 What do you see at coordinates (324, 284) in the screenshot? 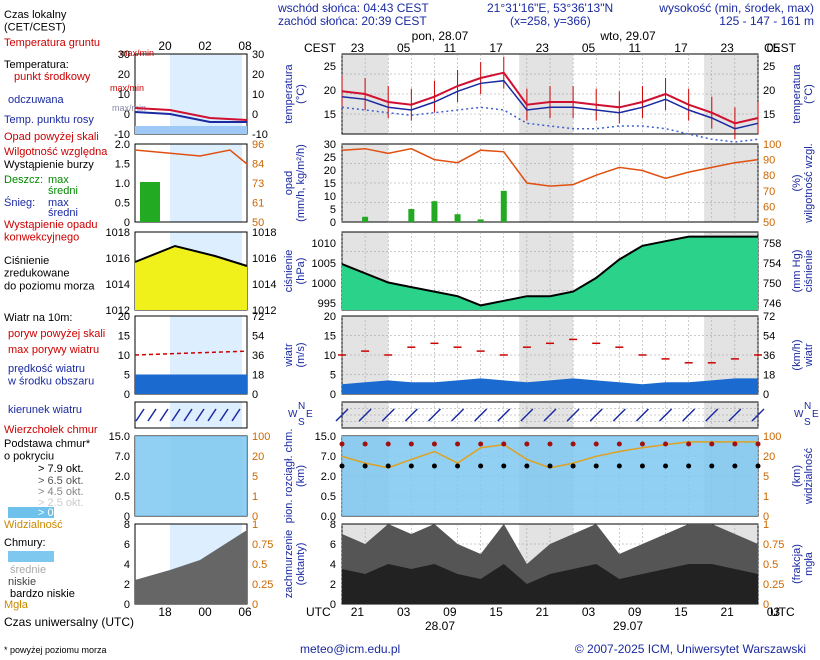
I see `press-tick: 1000` at bounding box center [324, 284].